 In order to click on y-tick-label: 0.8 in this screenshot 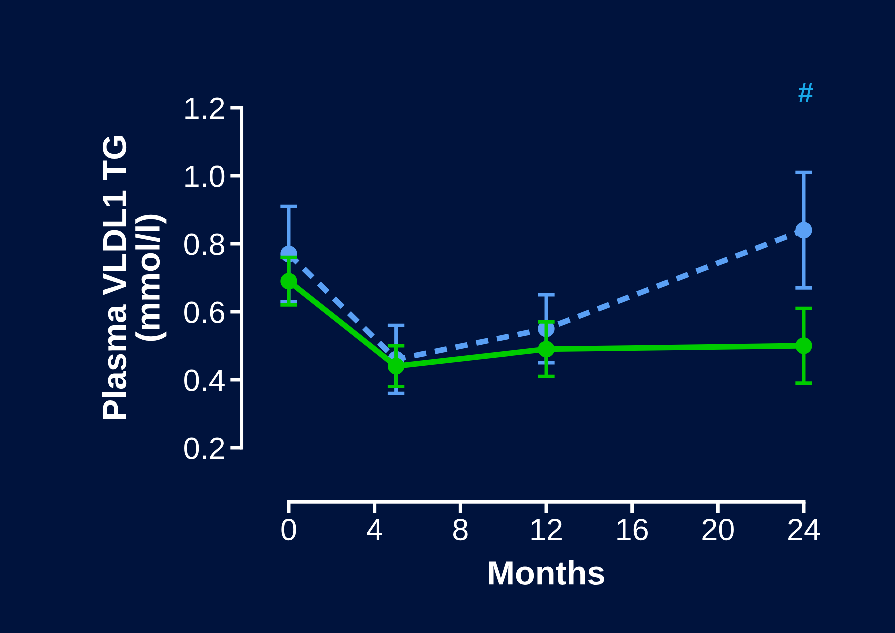, I will do `click(204, 245)`.